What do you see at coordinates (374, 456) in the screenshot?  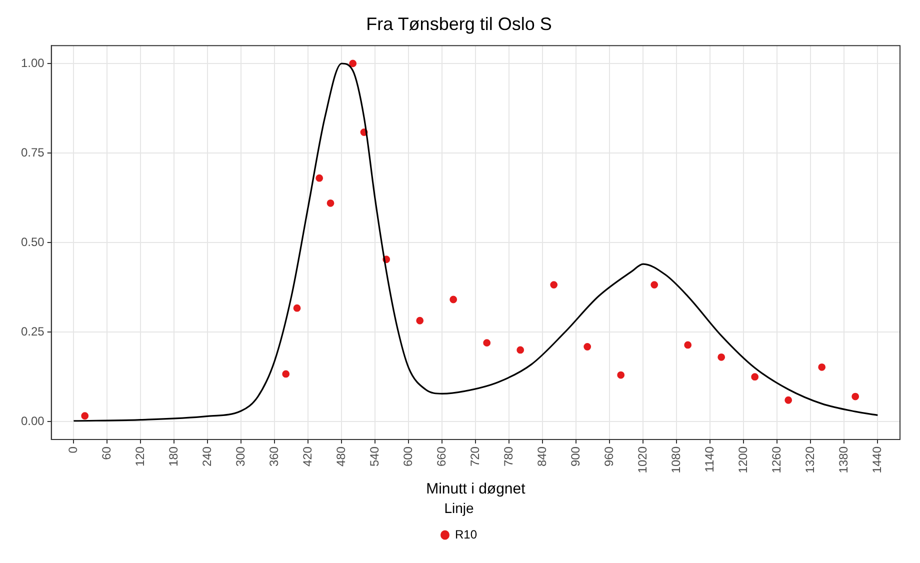 I see `x-tick-label: 540` at bounding box center [374, 456].